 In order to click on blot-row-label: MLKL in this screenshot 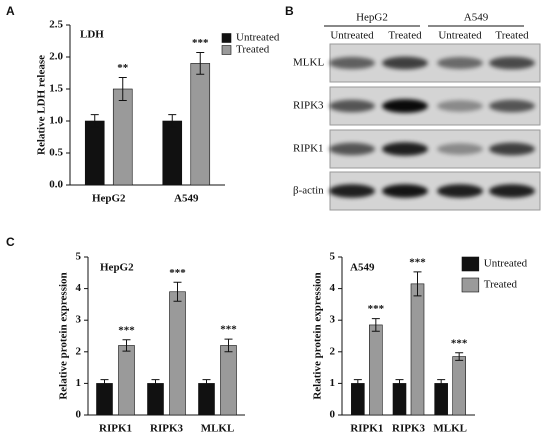, I will do `click(308, 63)`.